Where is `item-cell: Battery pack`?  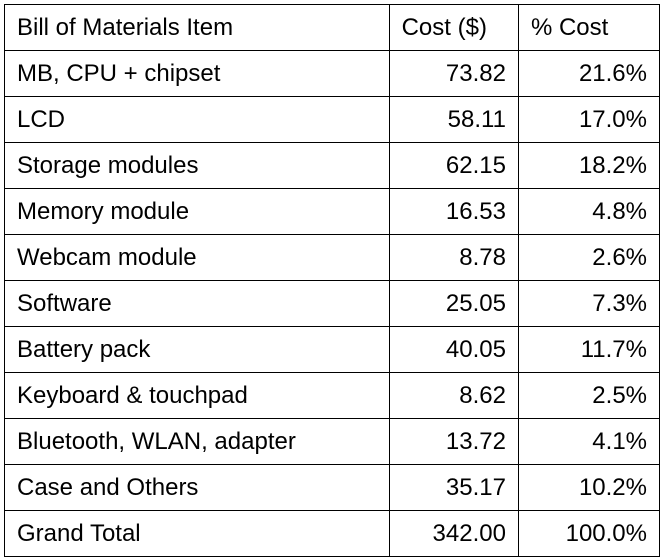 item-cell: Battery pack is located at coordinates (197, 349).